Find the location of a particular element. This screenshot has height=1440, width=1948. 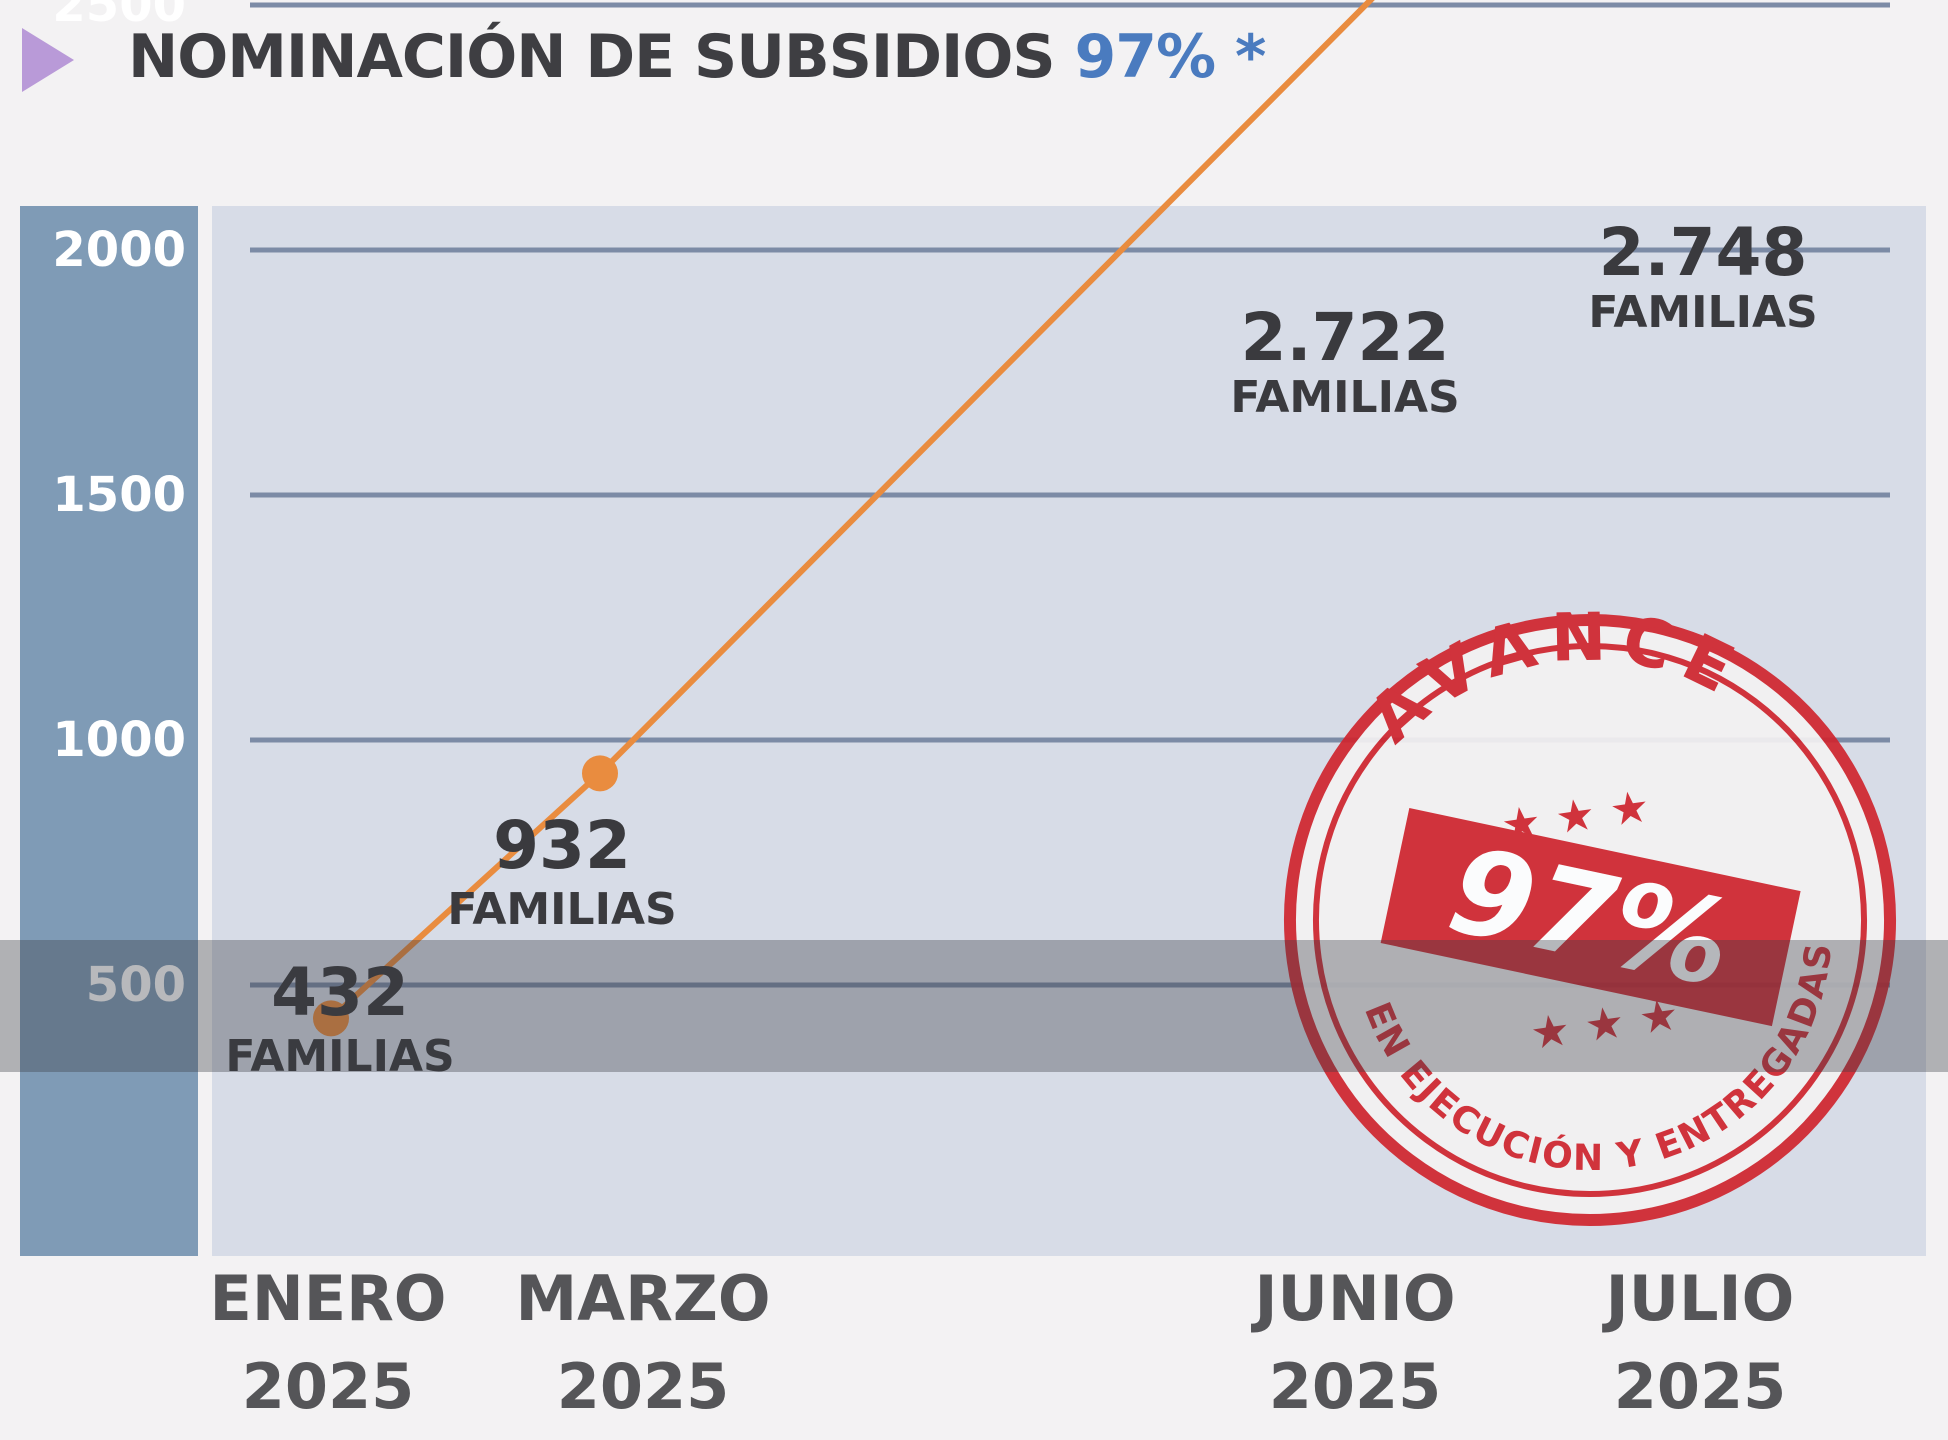

data-label-unit-0: FAMILIAS is located at coordinates (339, 1056).